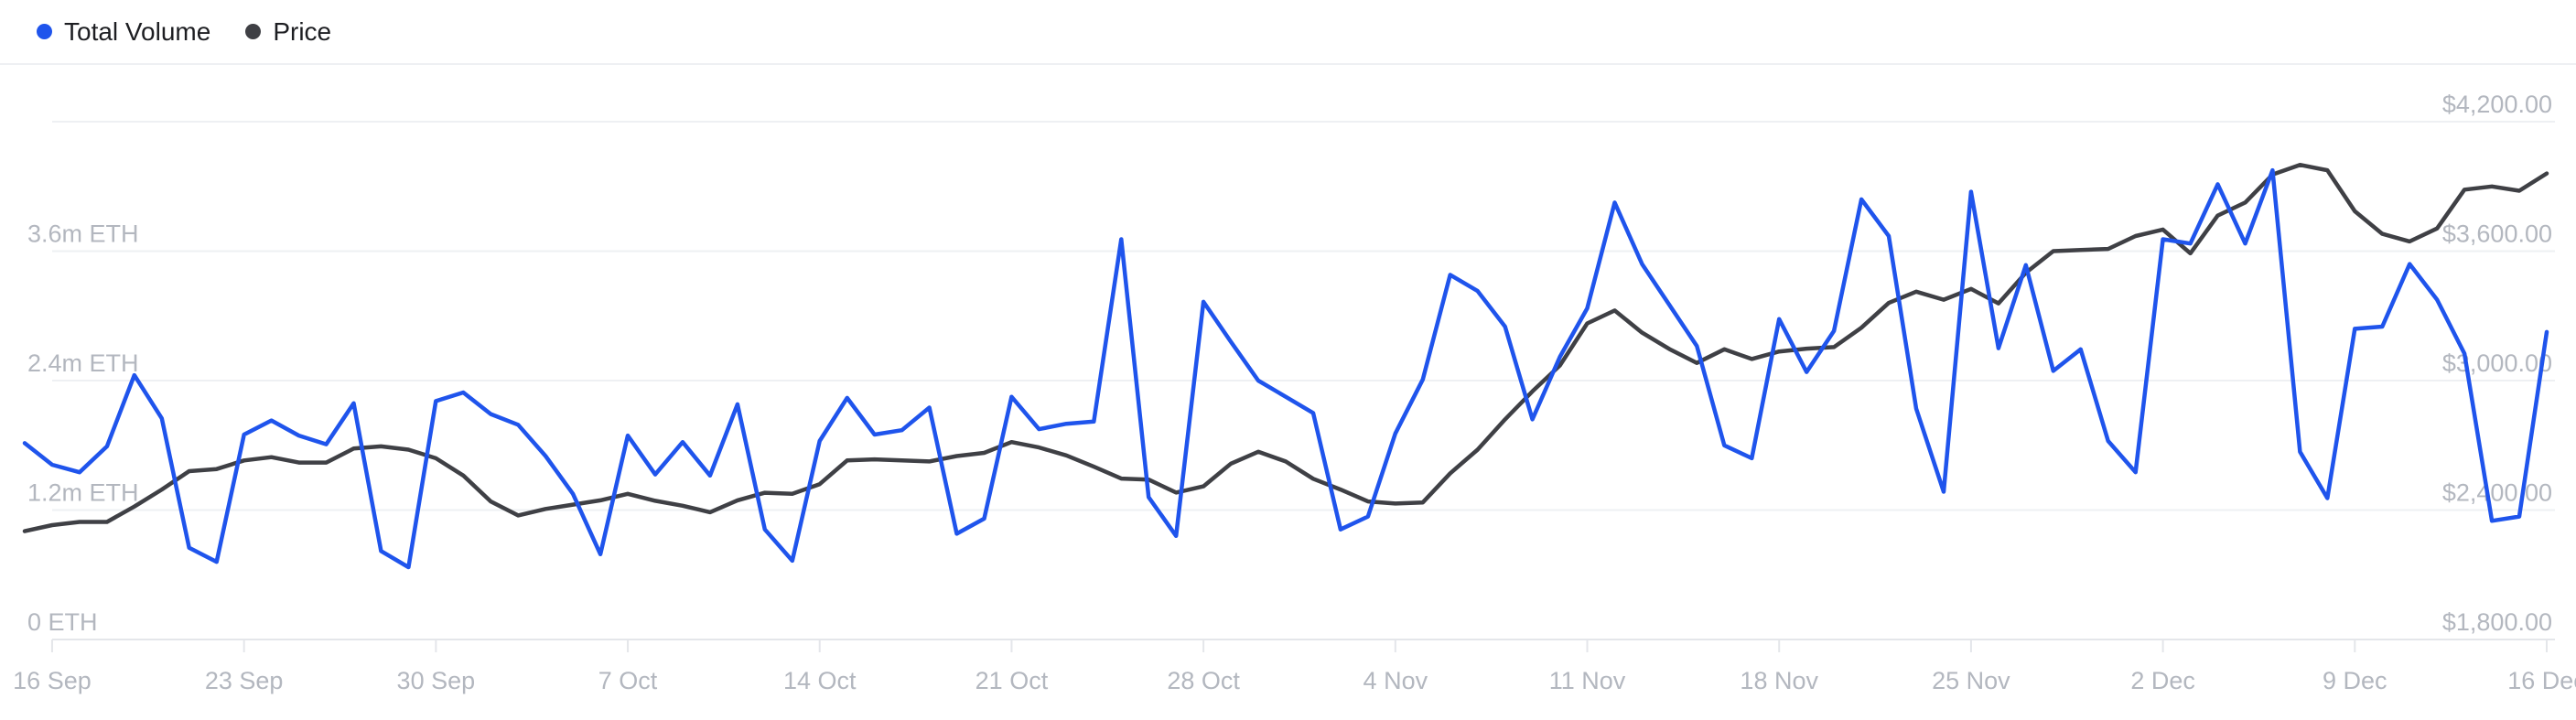  I want to click on legend-item-price: Price, so click(288, 31).